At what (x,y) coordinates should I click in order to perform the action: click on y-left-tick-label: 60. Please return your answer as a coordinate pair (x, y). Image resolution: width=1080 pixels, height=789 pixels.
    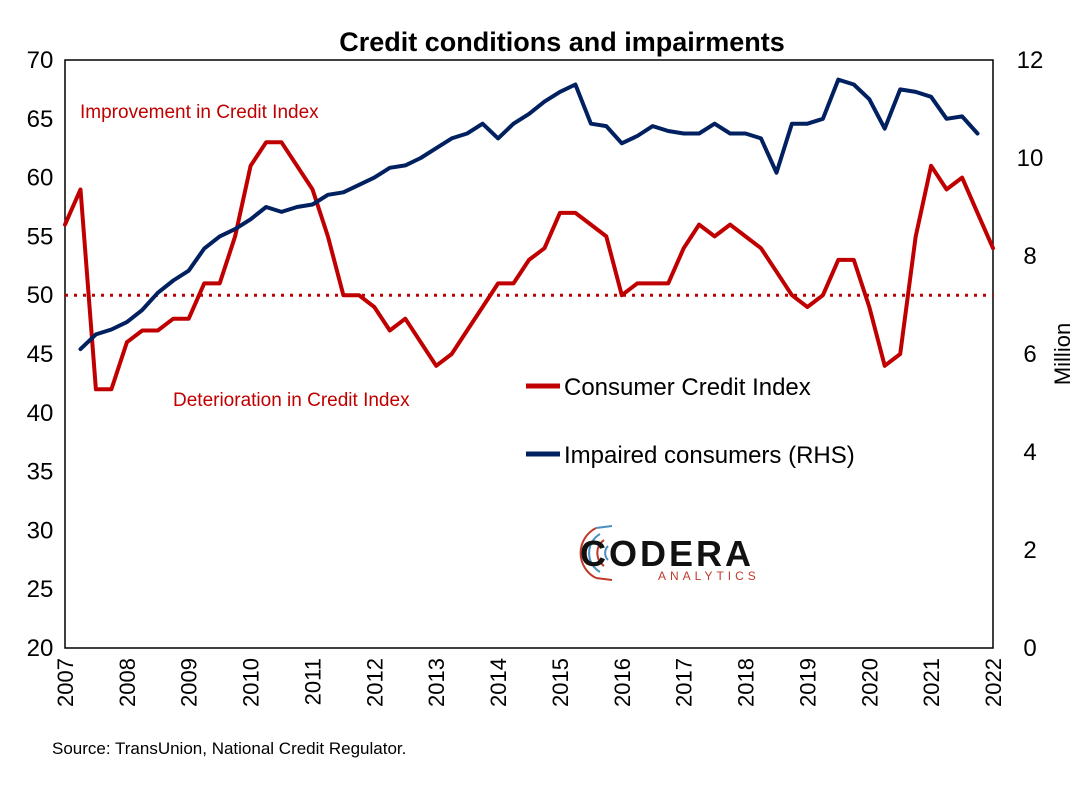
    Looking at the image, I should click on (40, 178).